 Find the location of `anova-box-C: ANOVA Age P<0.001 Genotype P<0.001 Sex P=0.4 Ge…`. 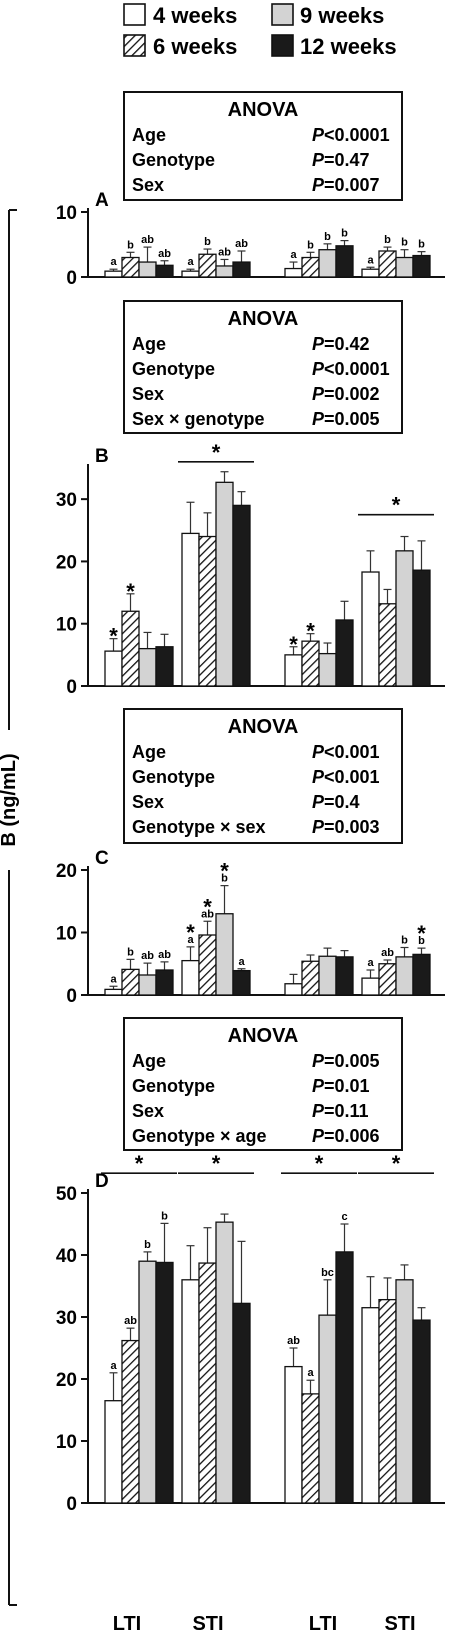

anova-box-C: ANOVA Age P<0.001 Genotype P<0.001 Sex P=0.4 Ge… is located at coordinates (263, 776).